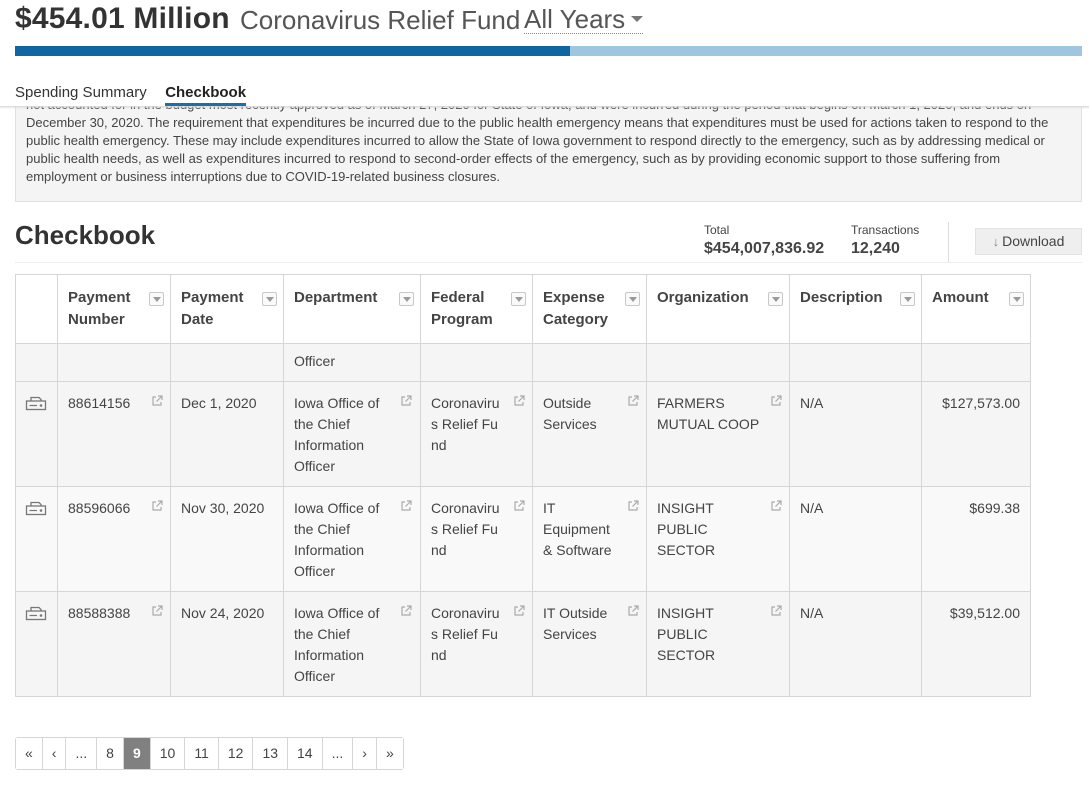  What do you see at coordinates (389, 753) in the screenshot?
I see `last-page-button: »` at bounding box center [389, 753].